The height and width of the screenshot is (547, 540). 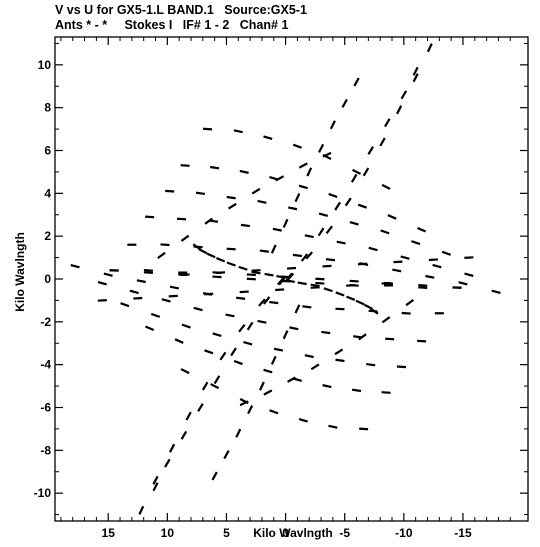 I want to click on y-tick-label: 4, so click(x=47, y=193).